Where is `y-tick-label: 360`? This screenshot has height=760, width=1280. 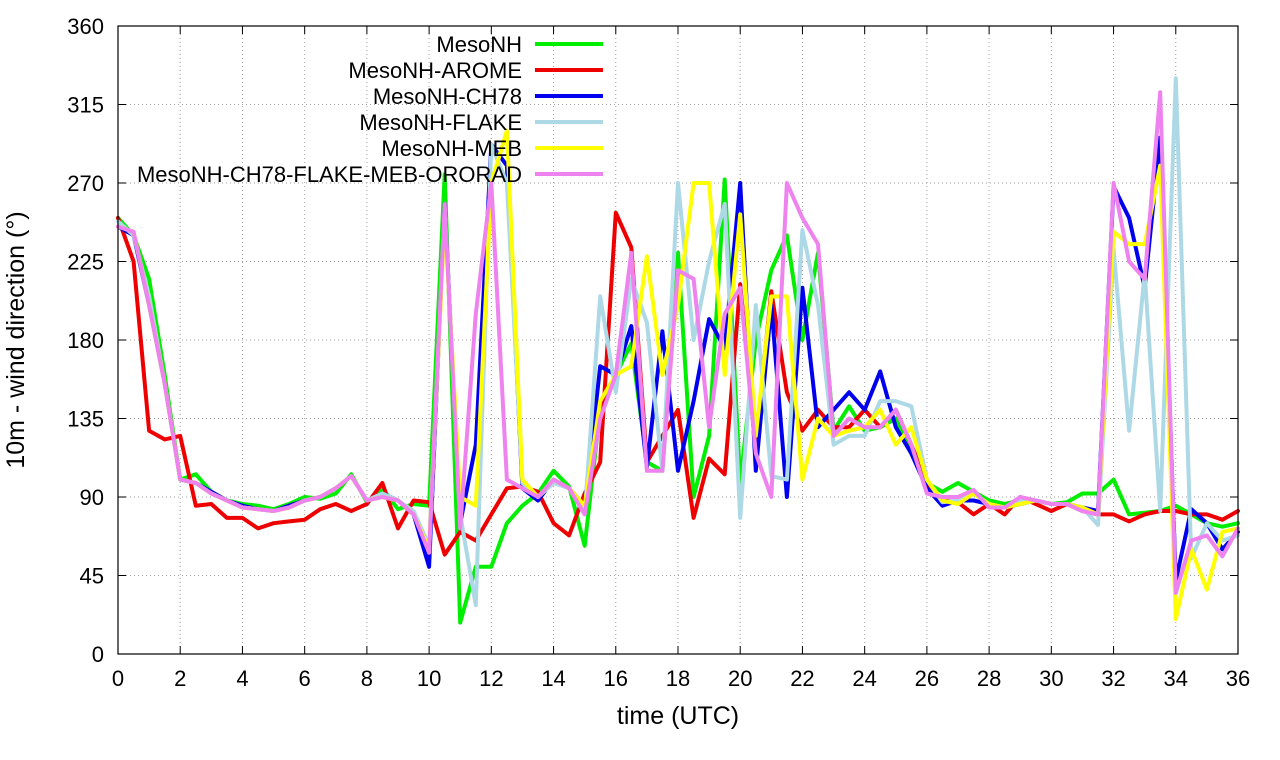
y-tick-label: 360 is located at coordinates (85, 26).